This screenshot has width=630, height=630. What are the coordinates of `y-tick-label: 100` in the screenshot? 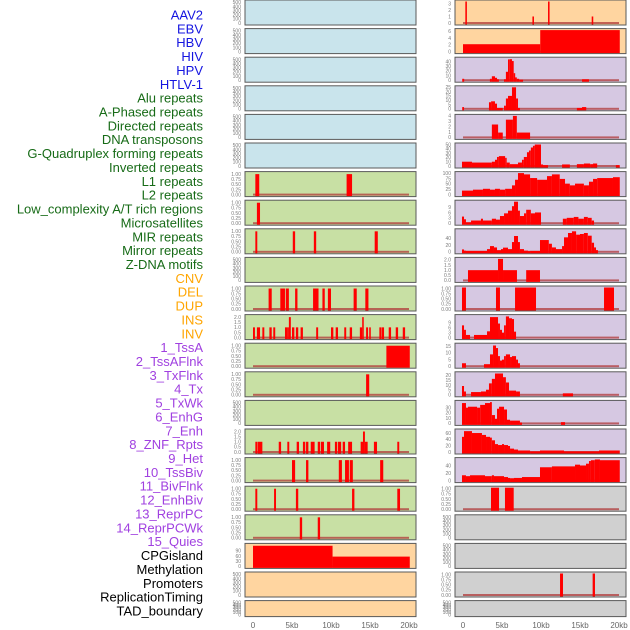 It's located at (237, 48).